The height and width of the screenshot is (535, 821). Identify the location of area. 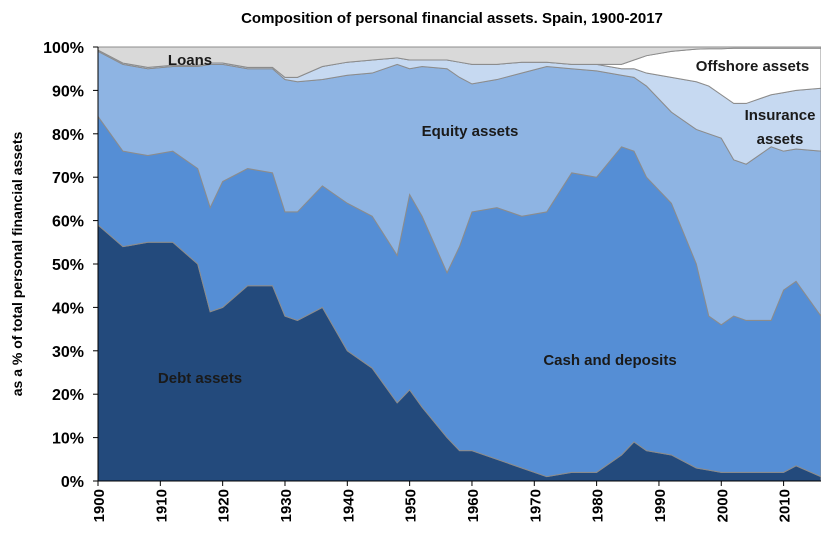
(459, 62).